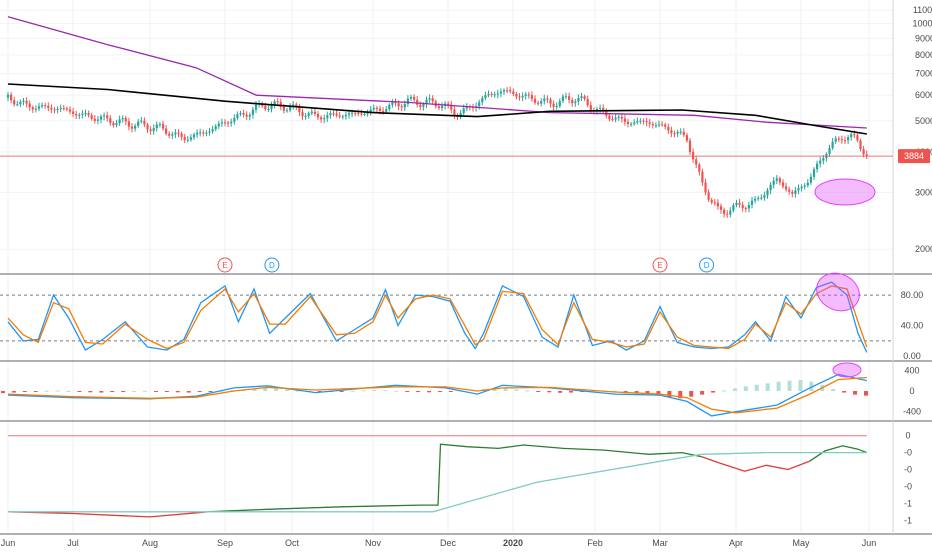 This screenshot has width=932, height=555. What do you see at coordinates (8, 543) in the screenshot?
I see `x-tick-label: Jun` at bounding box center [8, 543].